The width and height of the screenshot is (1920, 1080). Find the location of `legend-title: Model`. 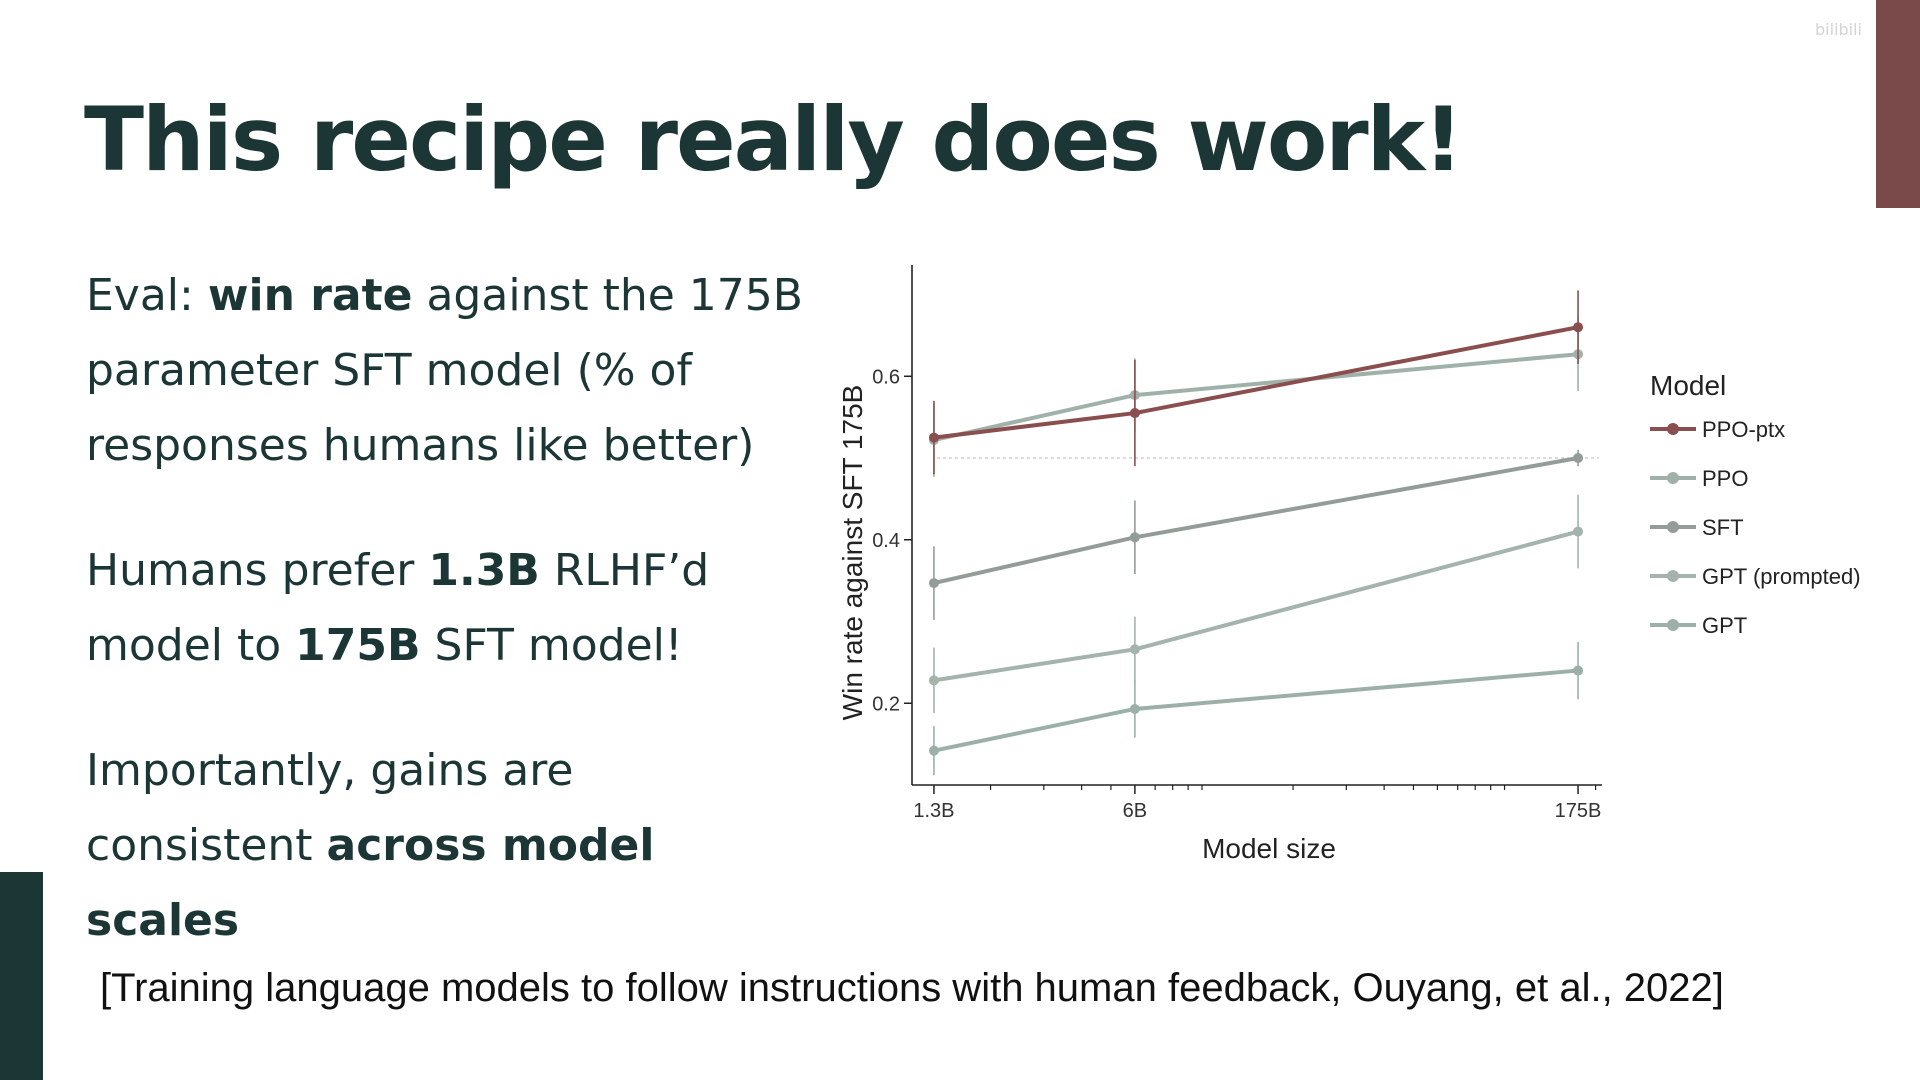

legend-title: Model is located at coordinates (1688, 385).